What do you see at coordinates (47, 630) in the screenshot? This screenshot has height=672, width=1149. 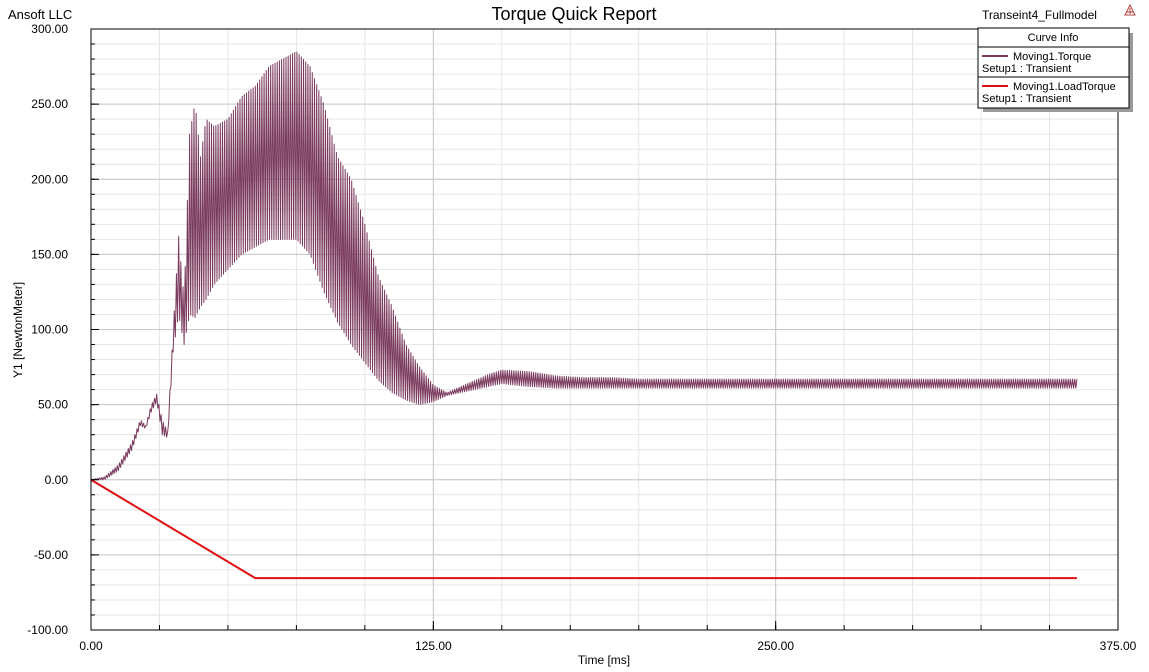 I see `y-tick-label: -100.00` at bounding box center [47, 630].